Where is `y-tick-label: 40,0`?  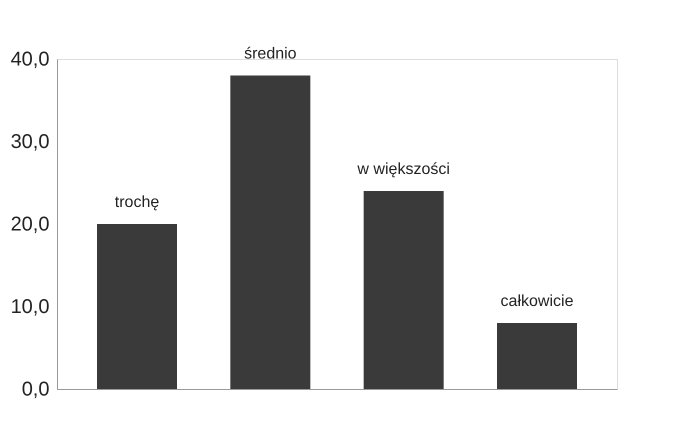 y-tick-label: 40,0 is located at coordinates (30, 59).